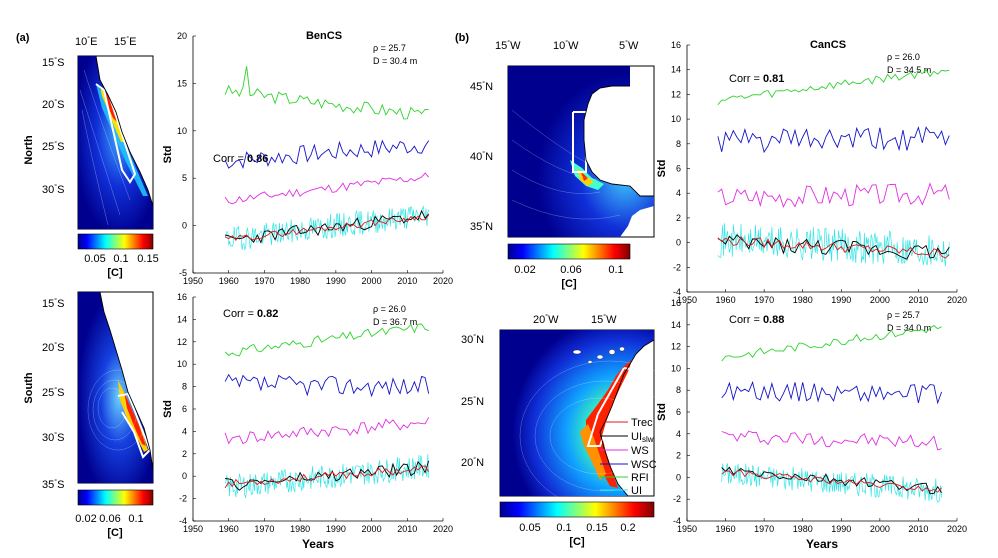 The image size is (998, 558). Describe the element at coordinates (184, 178) in the screenshot. I see `y-tick-label: 5` at that location.